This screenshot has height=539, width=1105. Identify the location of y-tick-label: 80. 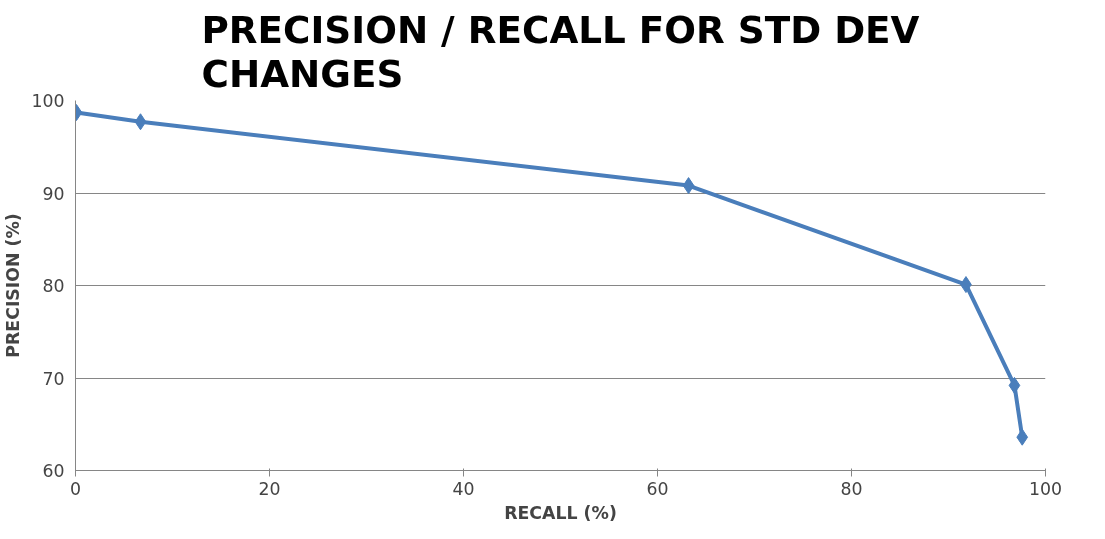
(53, 286).